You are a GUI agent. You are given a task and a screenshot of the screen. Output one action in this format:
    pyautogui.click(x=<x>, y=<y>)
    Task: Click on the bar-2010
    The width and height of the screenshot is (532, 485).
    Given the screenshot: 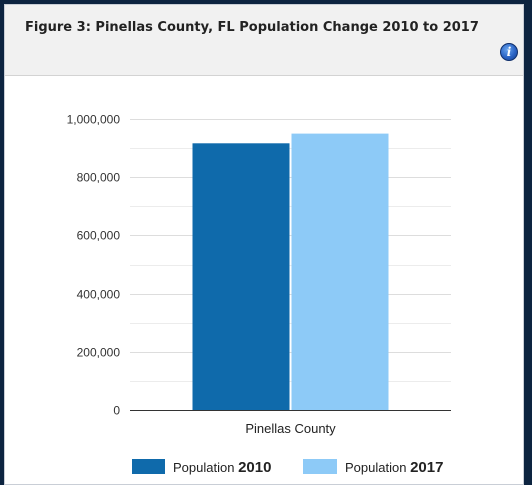 What is the action you would take?
    pyautogui.click(x=241, y=276)
    